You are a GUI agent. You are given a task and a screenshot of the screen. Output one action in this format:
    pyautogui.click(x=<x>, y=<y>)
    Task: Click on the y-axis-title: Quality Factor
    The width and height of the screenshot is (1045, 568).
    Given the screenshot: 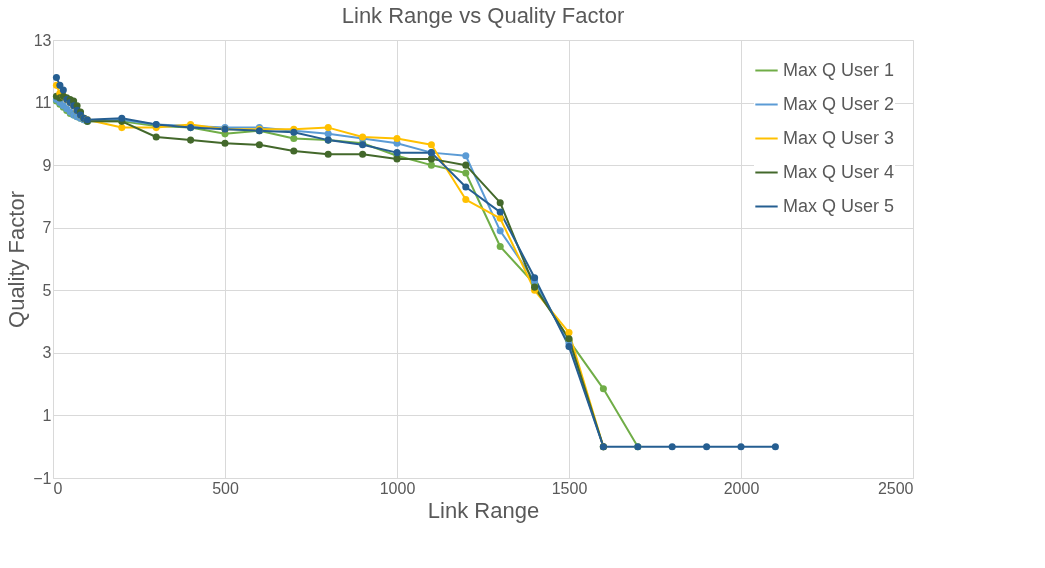 What is the action you would take?
    pyautogui.click(x=17, y=259)
    